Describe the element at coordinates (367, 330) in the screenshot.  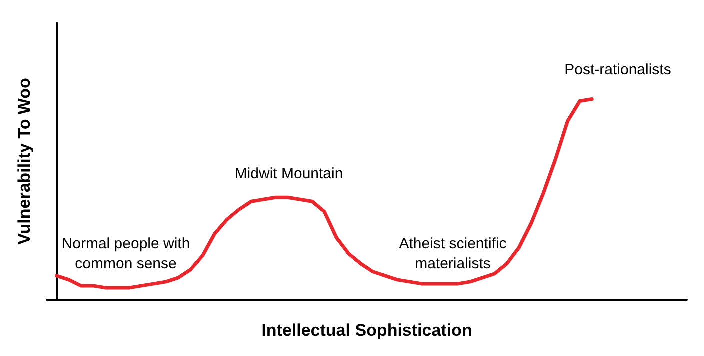
I see `x-axis-title: Intellectual Sophistication` at that location.